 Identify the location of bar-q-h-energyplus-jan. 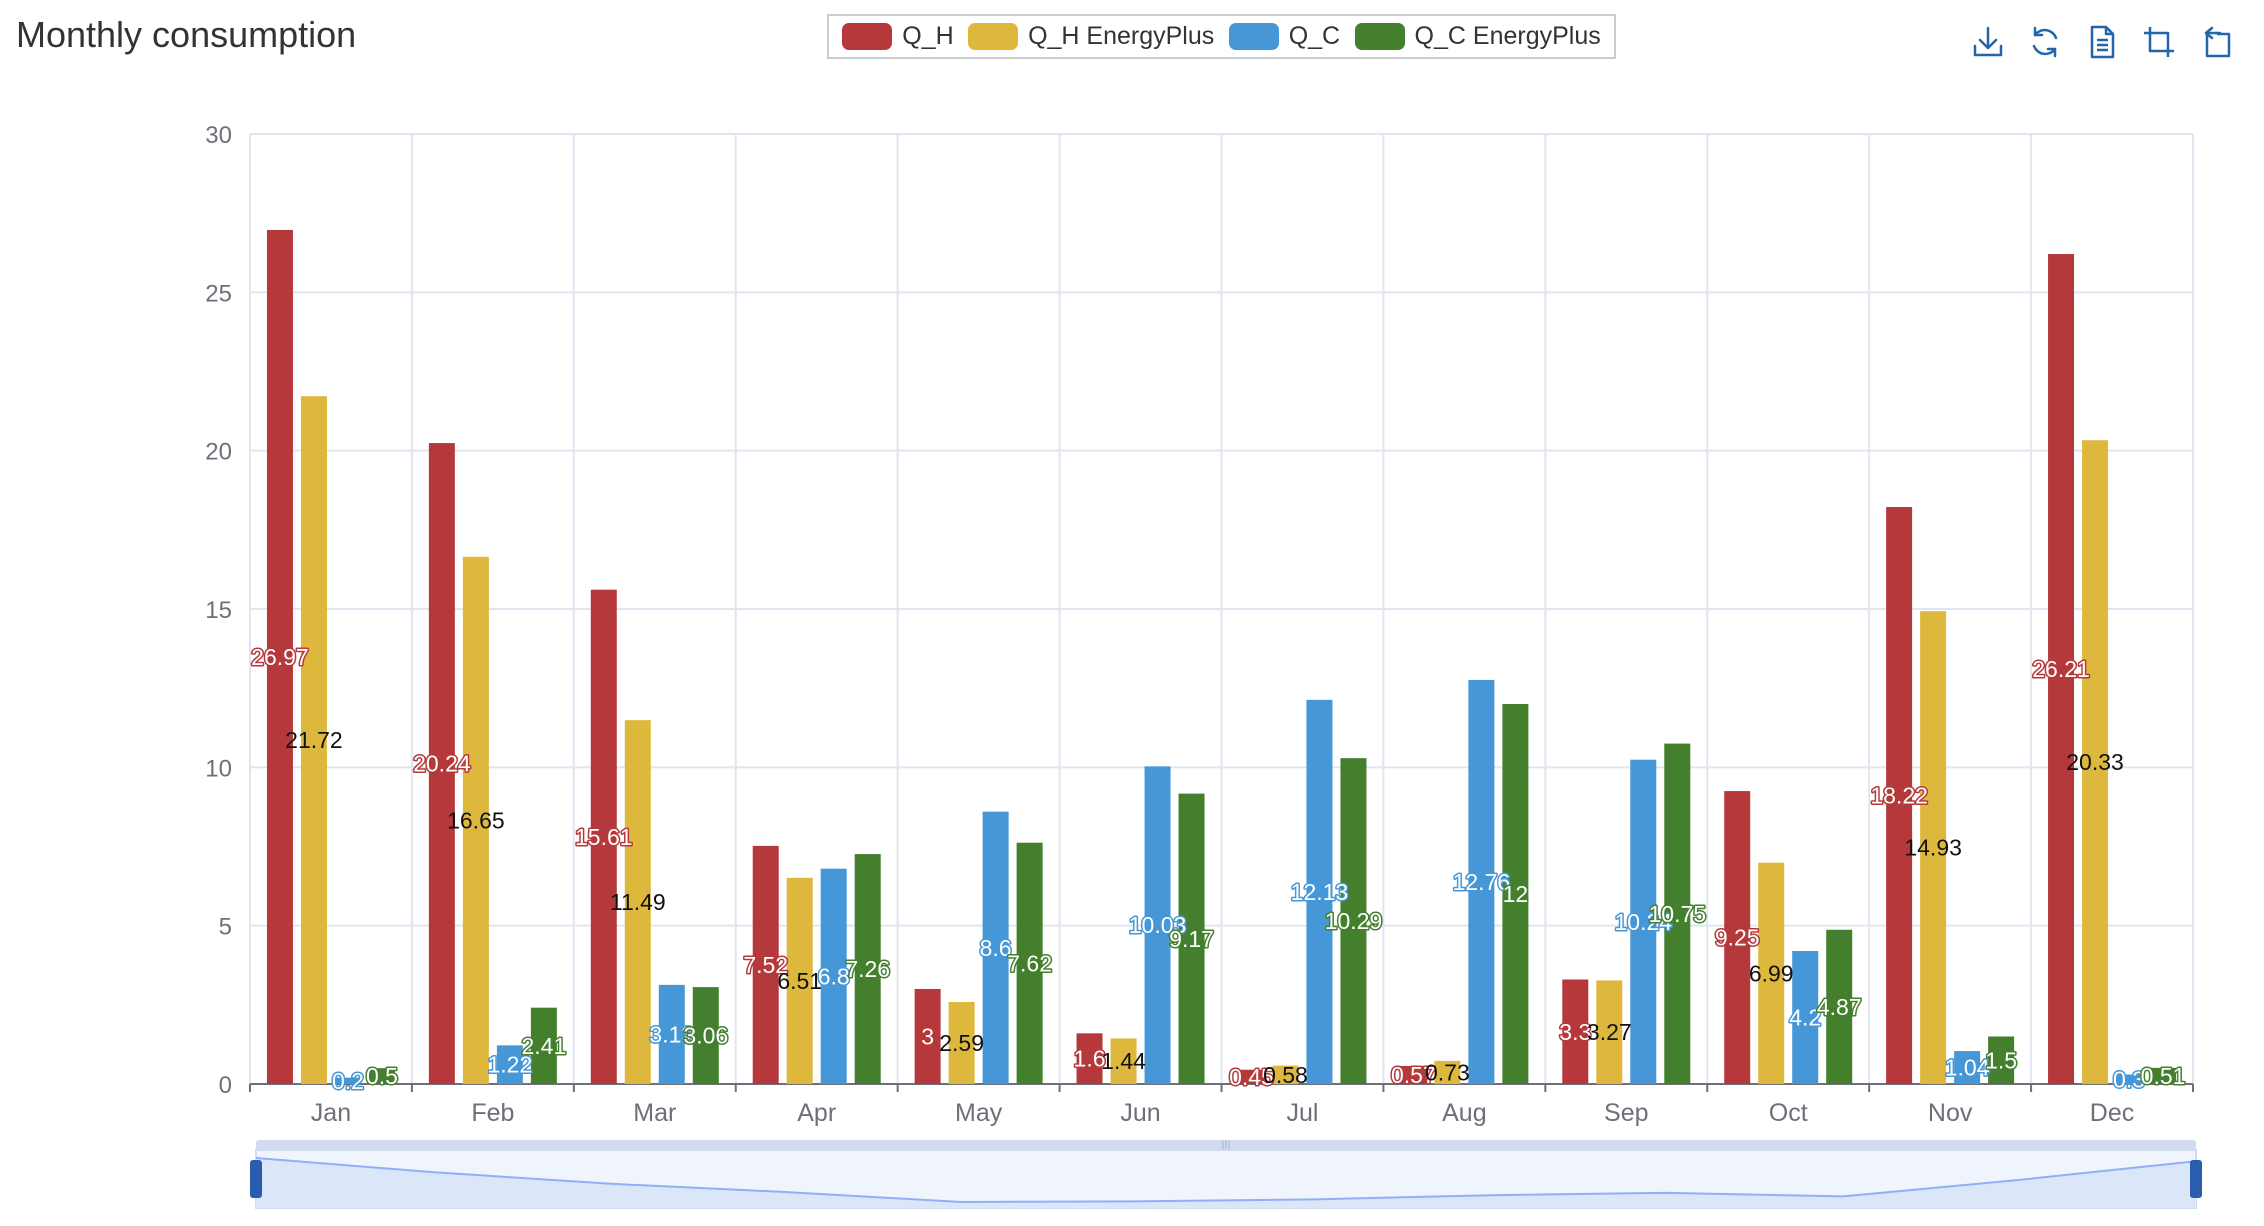
(313, 740).